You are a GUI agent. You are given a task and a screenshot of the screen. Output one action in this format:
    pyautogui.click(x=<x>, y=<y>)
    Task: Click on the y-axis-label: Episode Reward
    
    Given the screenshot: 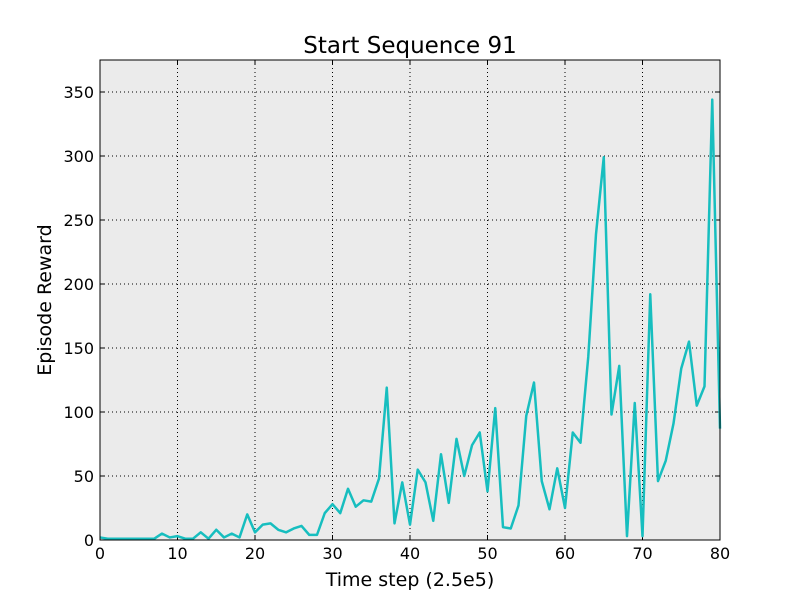 What is the action you would take?
    pyautogui.click(x=45, y=299)
    